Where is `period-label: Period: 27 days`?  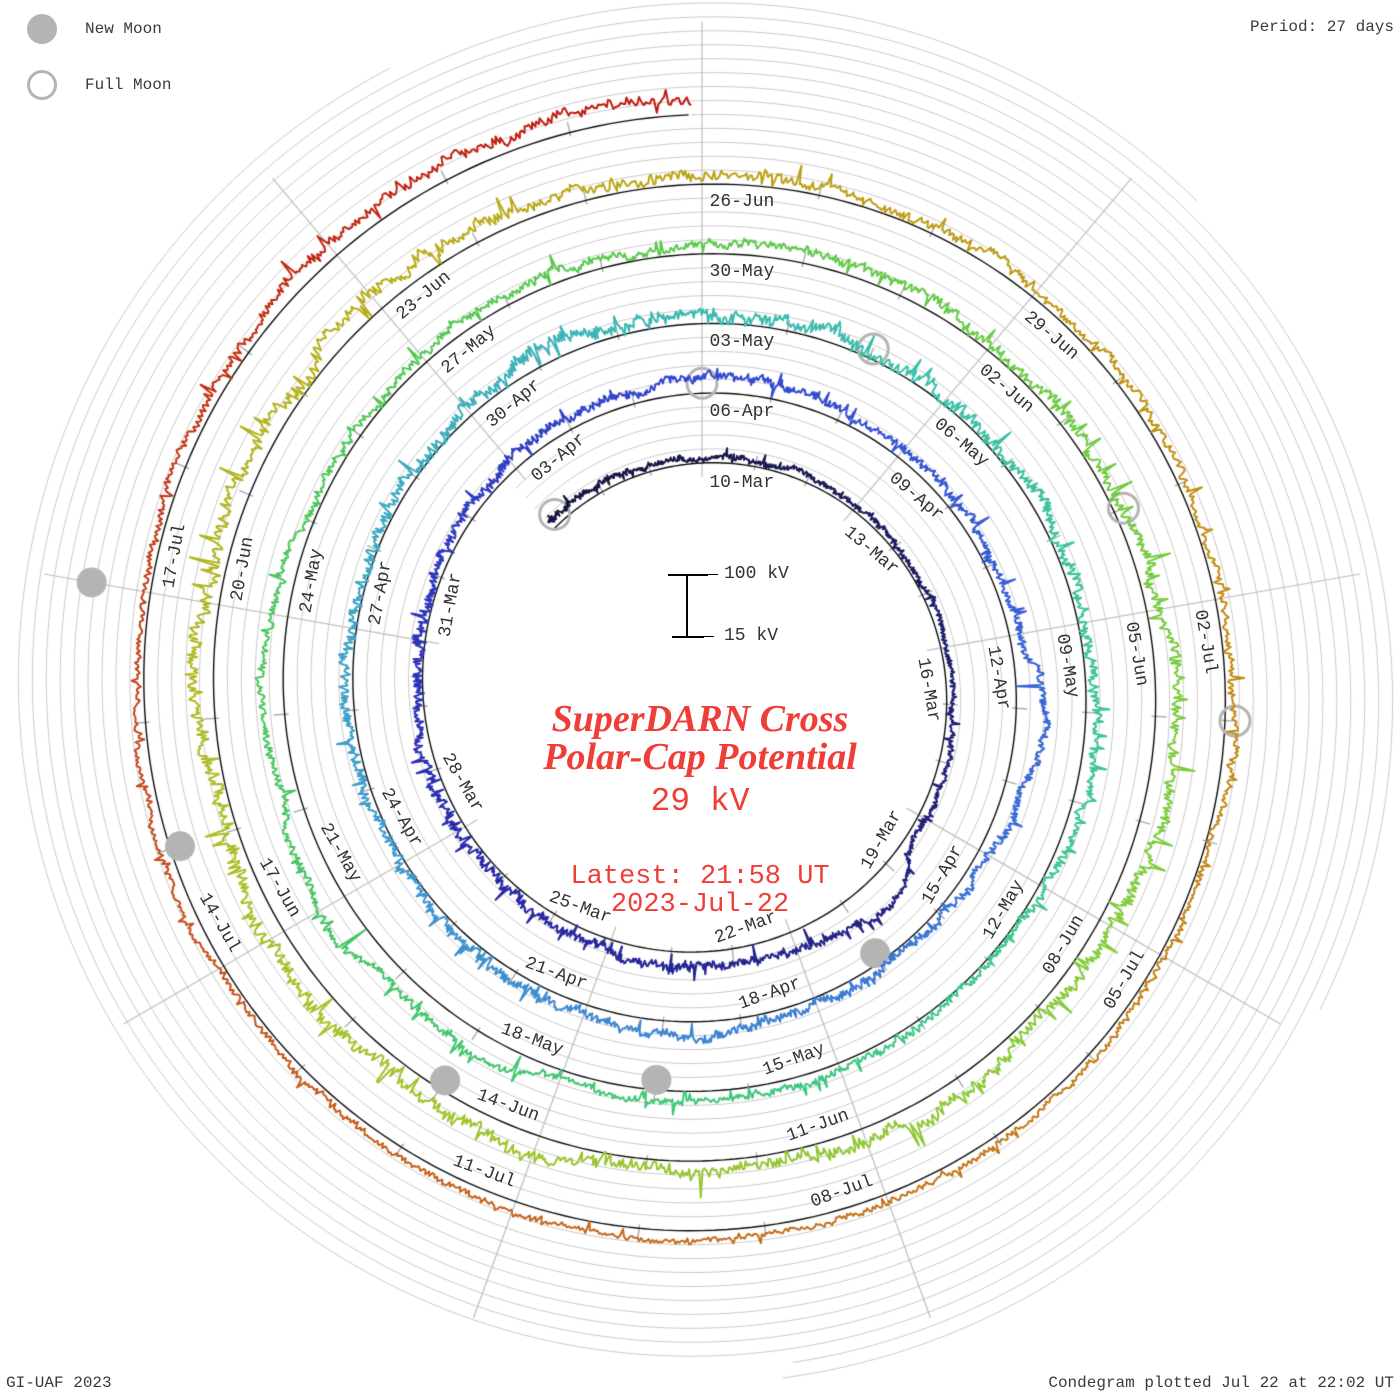 period-label: Period: 27 days is located at coordinates (1321, 27).